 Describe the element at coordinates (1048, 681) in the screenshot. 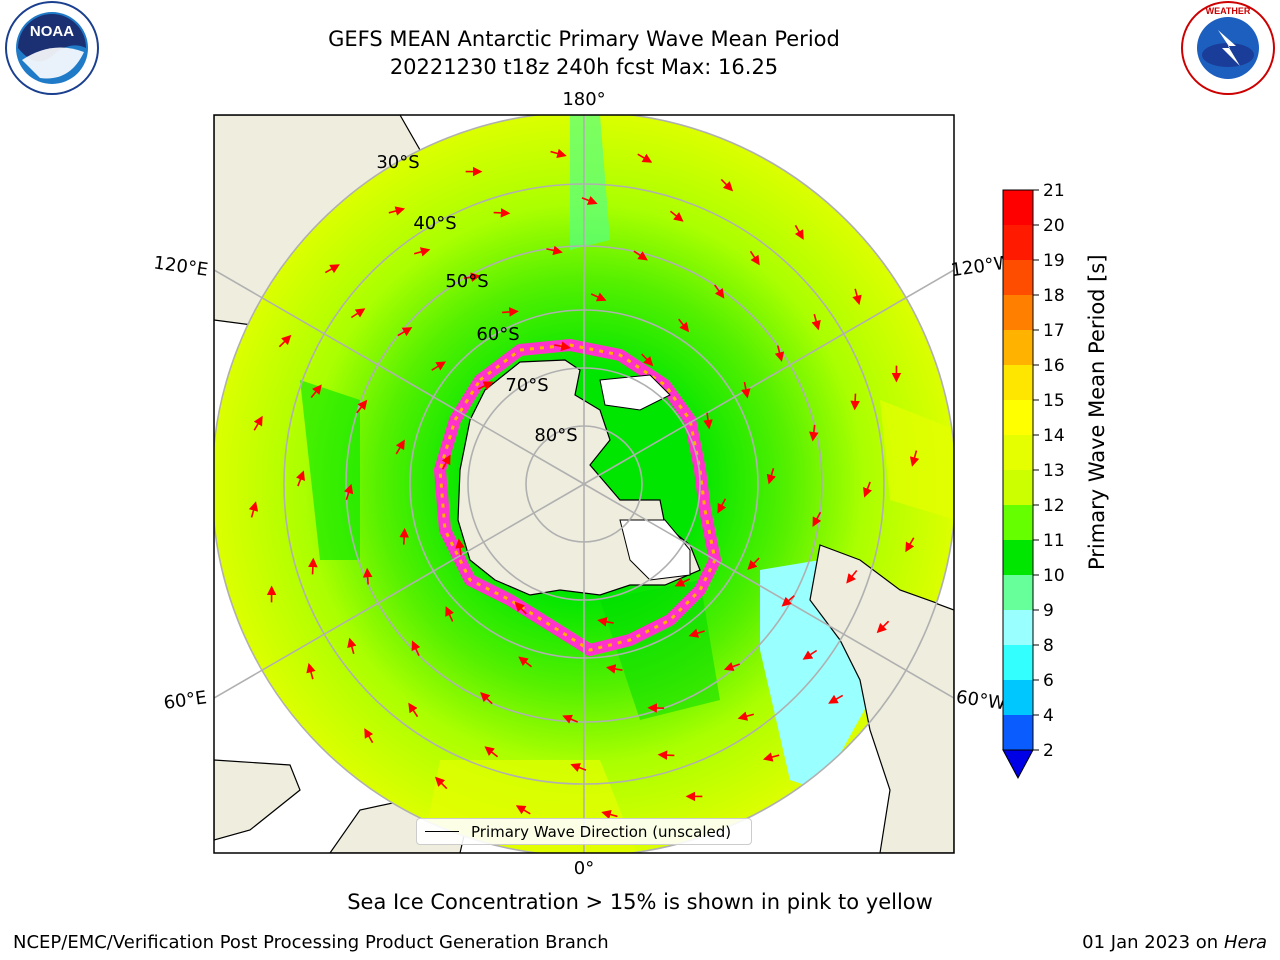

I see `colorbar-tick-label: 6` at that location.